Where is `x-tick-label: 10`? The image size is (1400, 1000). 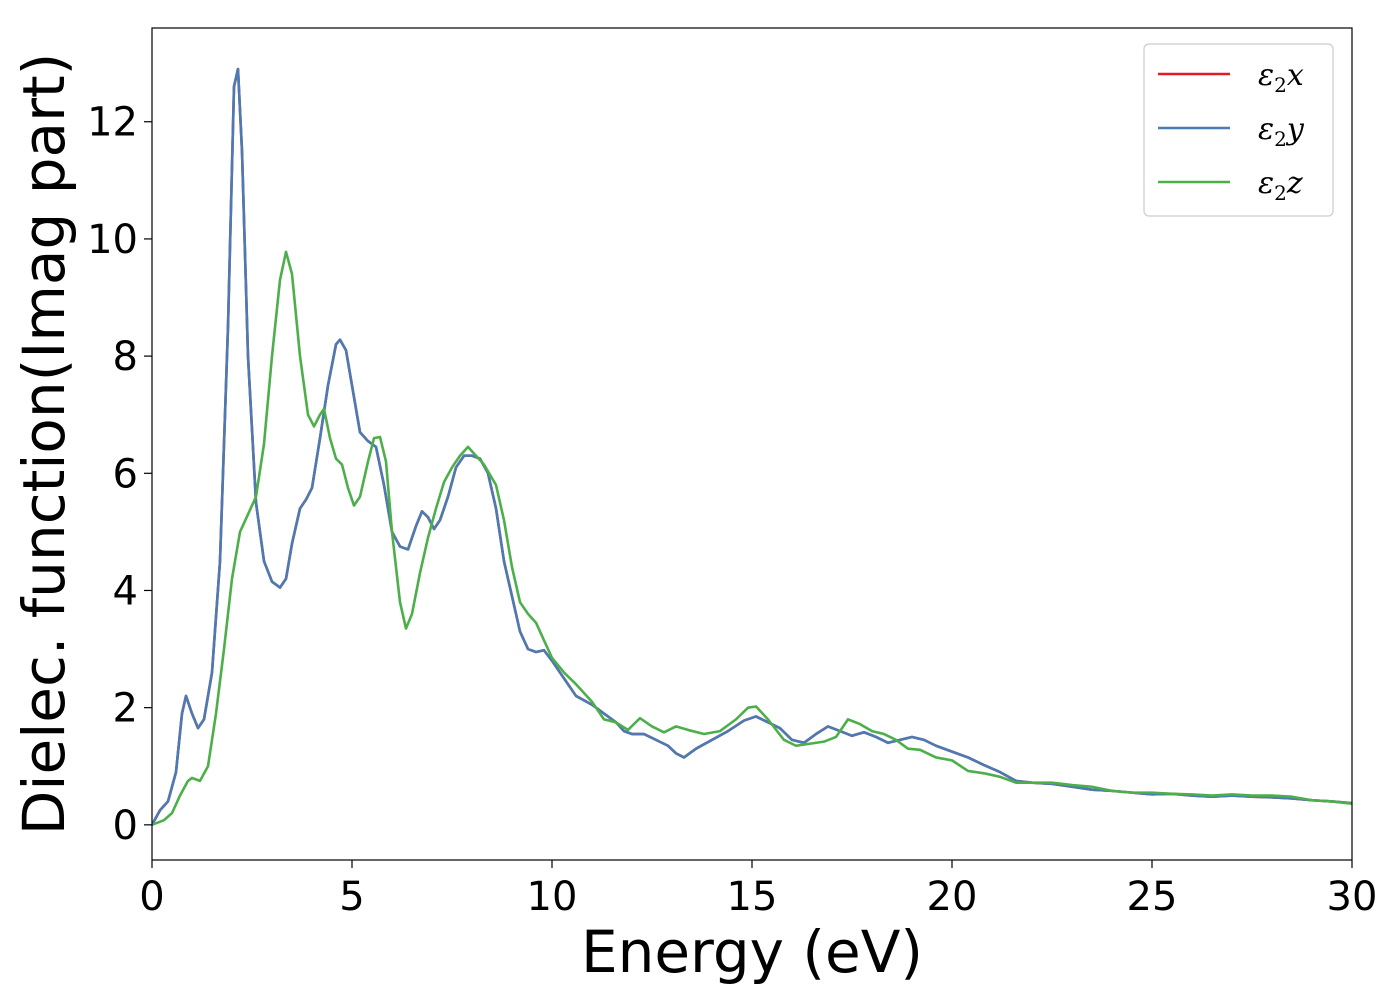
x-tick-label: 10 is located at coordinates (552, 897).